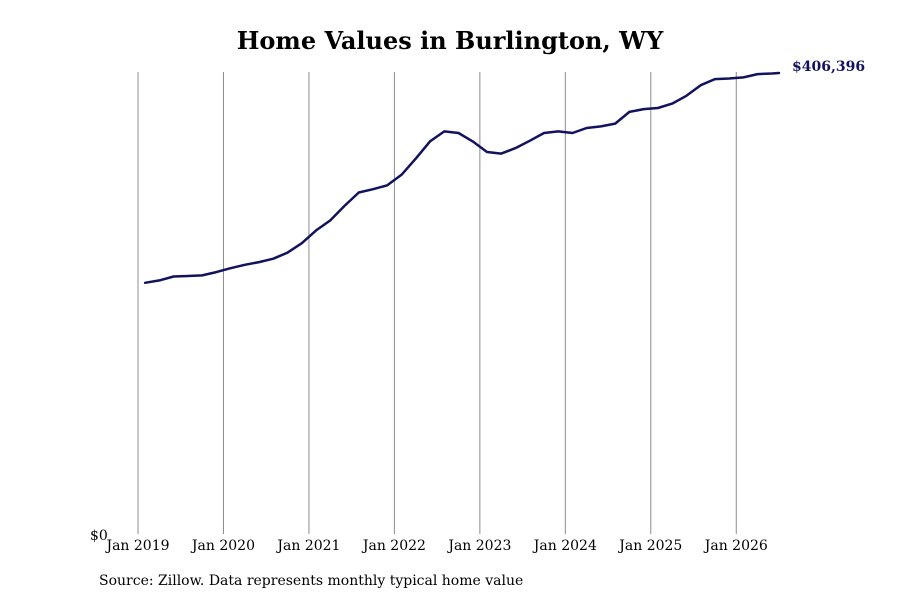 This screenshot has width=900, height=600. Describe the element at coordinates (136, 546) in the screenshot. I see `x-tick-label: Jan 2019` at that location.